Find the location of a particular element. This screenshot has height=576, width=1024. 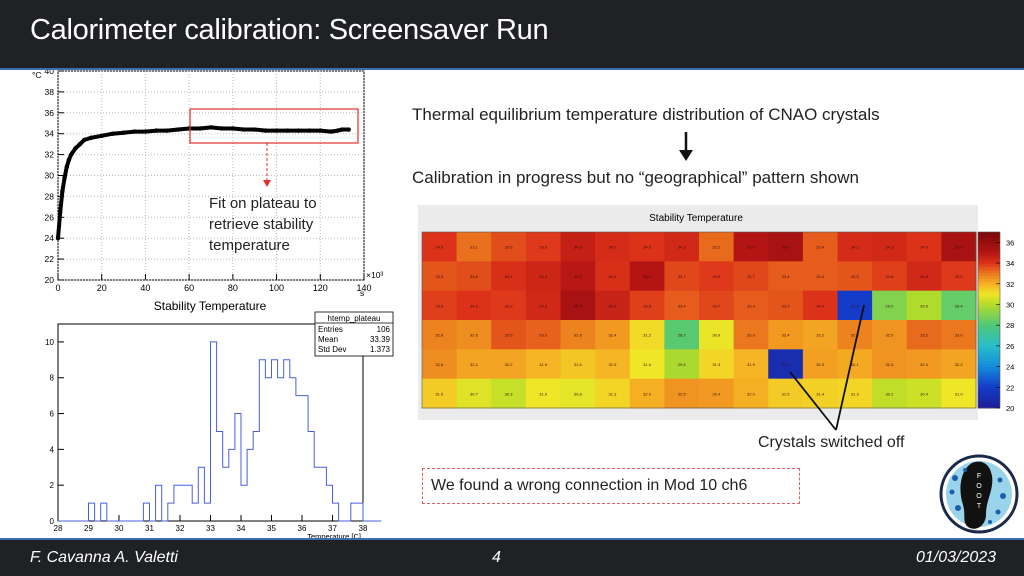

heatmap-cell-value: 33.0 is located at coordinates (751, 335).